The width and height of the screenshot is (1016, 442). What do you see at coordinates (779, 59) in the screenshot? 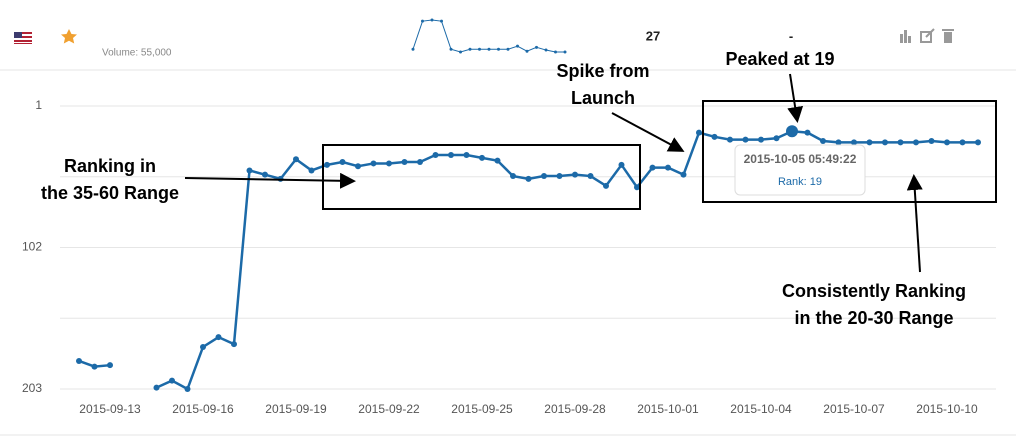
I see `annotation: Peaked at 19` at bounding box center [779, 59].